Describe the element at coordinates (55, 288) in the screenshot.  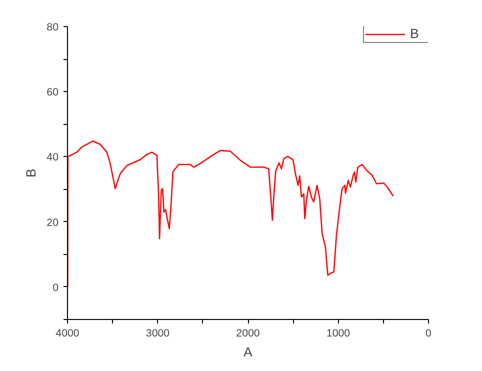
I see `y-tick-label: 0` at that location.